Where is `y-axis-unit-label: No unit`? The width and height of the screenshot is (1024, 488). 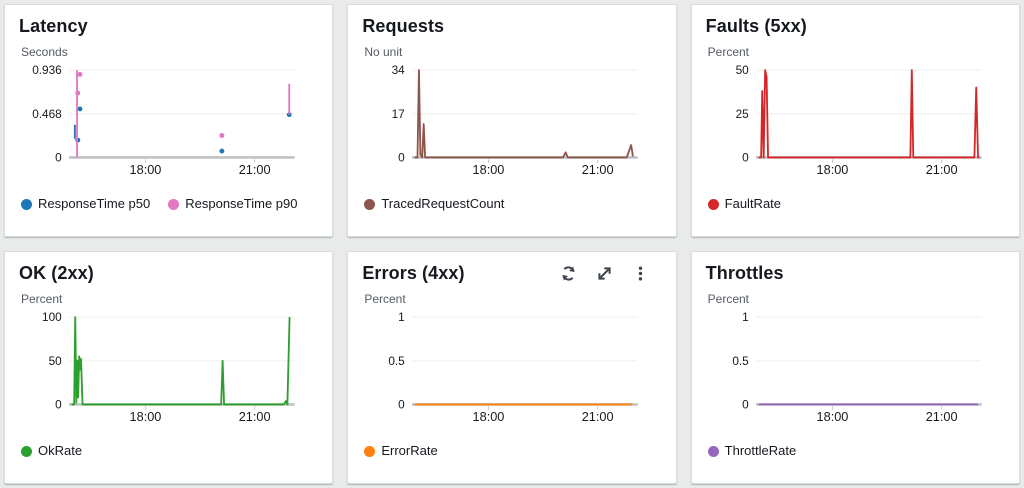 y-axis-unit-label: No unit is located at coordinates (383, 52).